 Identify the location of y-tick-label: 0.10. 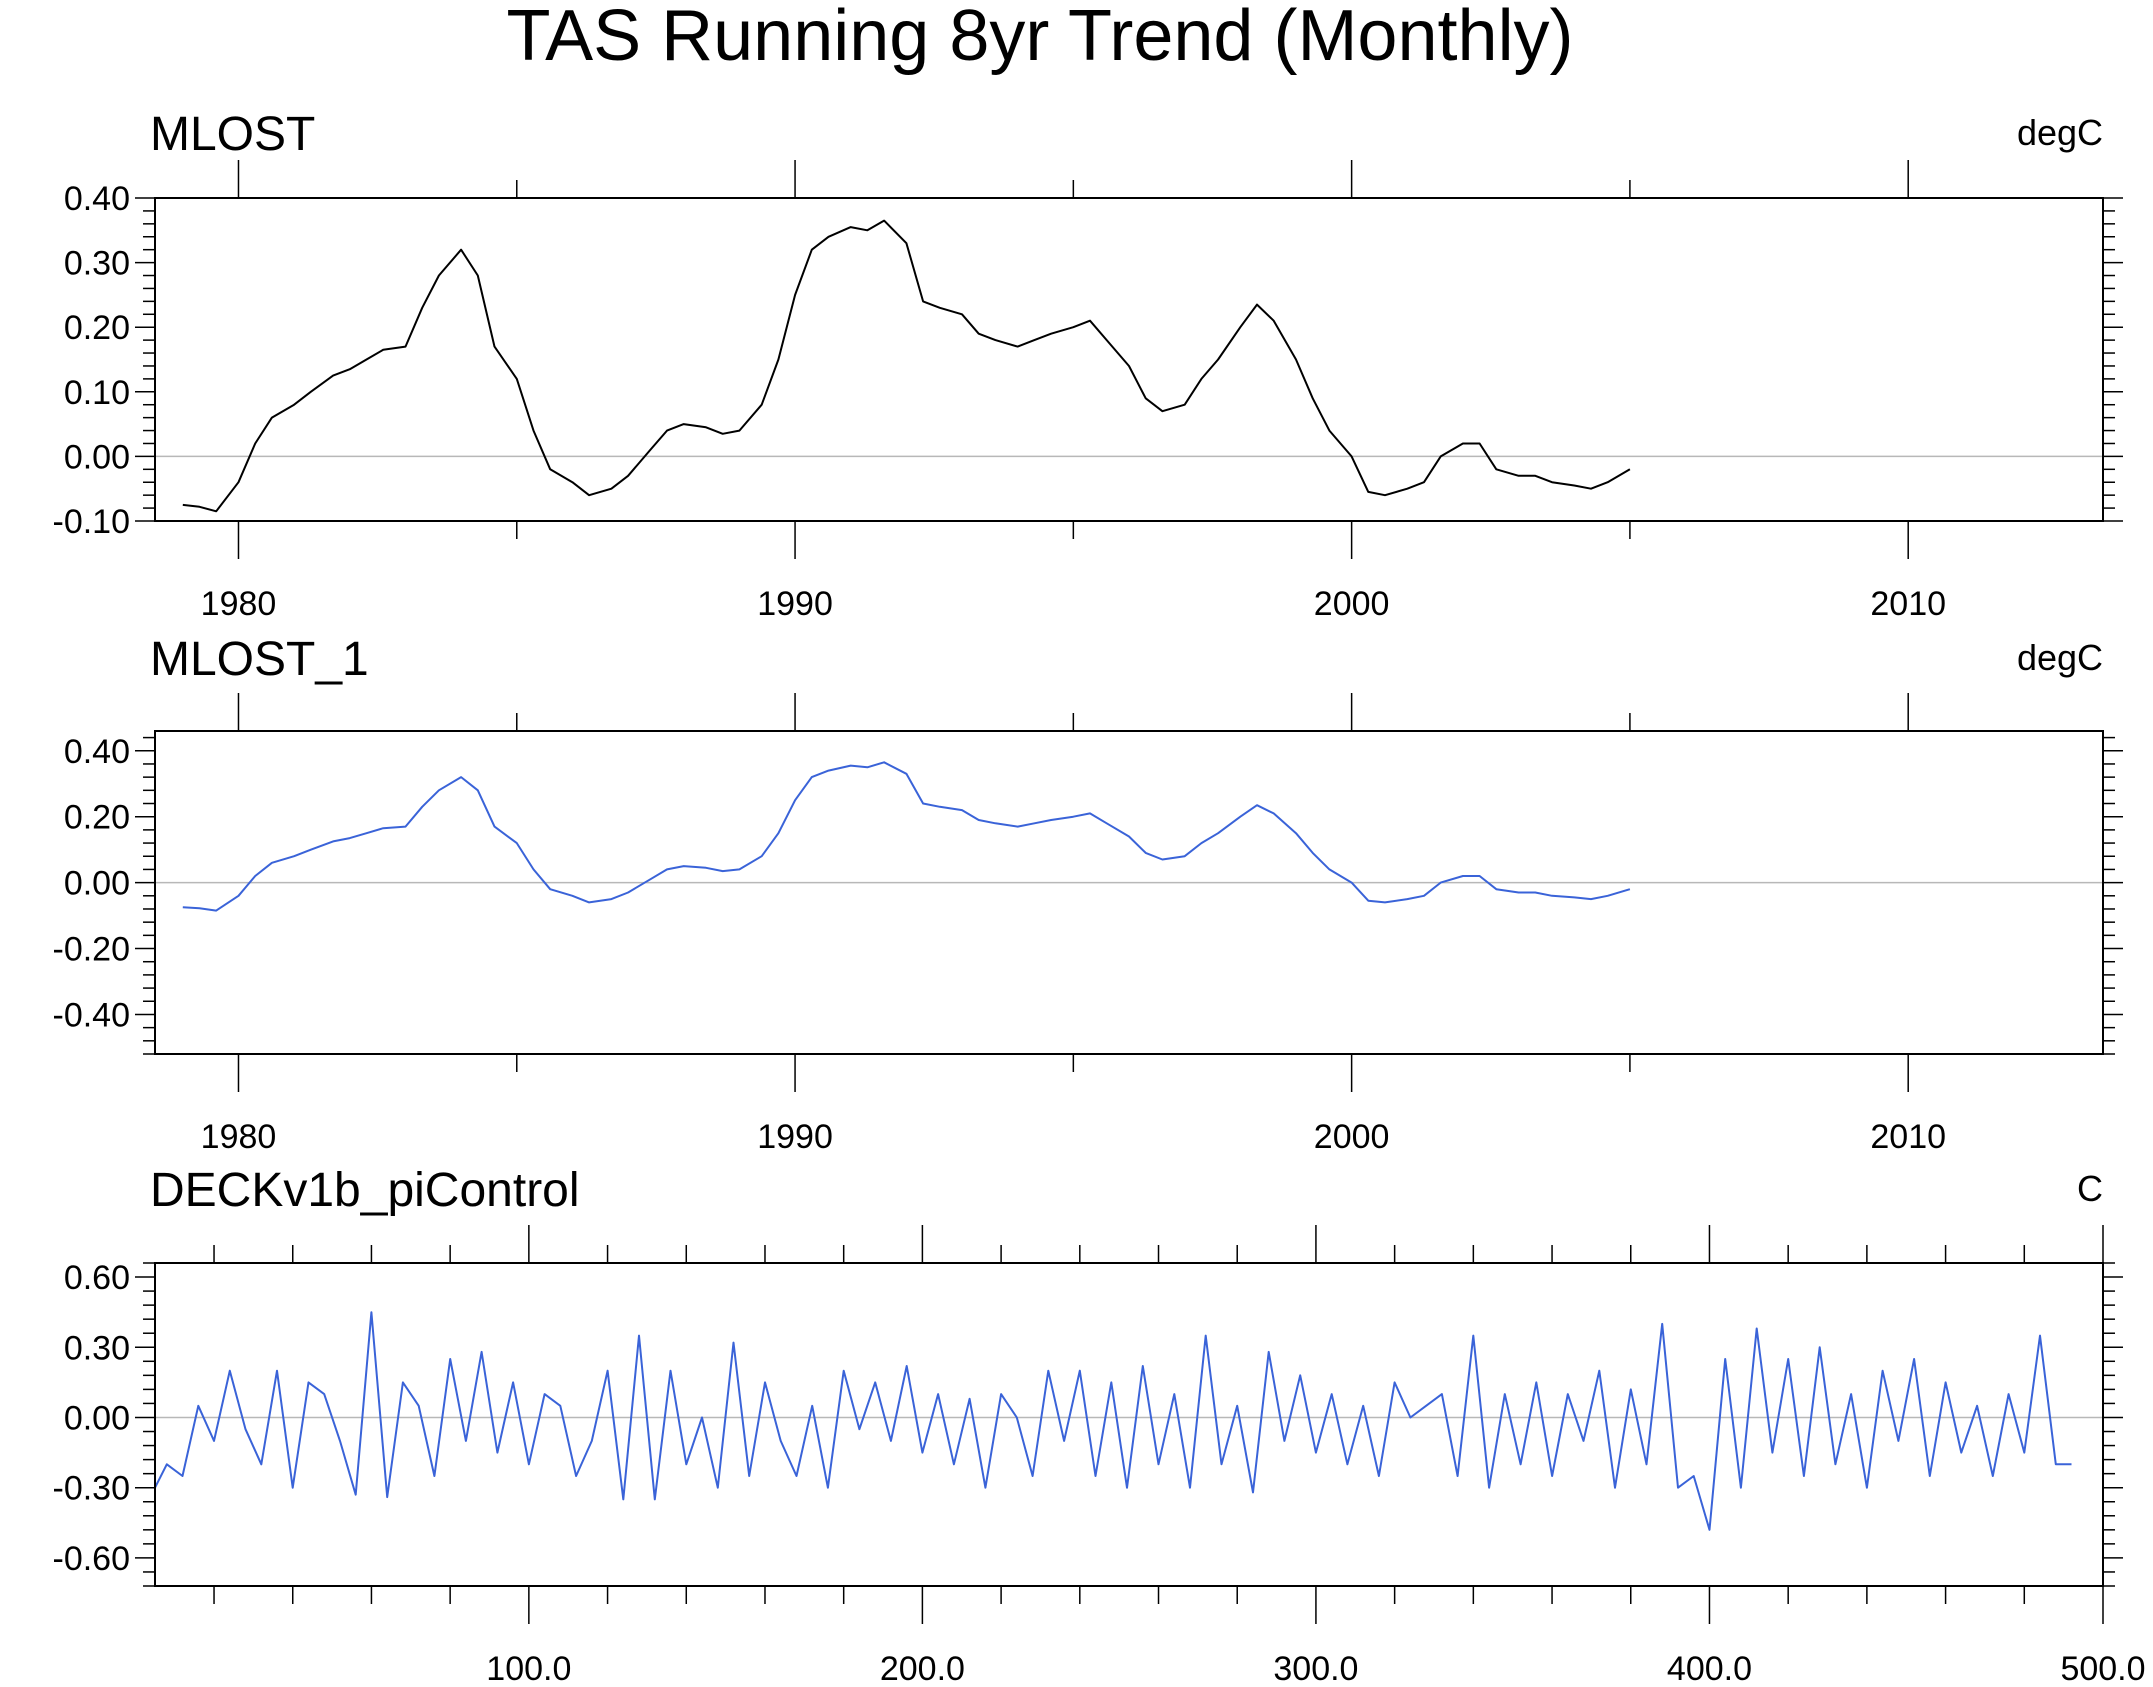
(97, 393).